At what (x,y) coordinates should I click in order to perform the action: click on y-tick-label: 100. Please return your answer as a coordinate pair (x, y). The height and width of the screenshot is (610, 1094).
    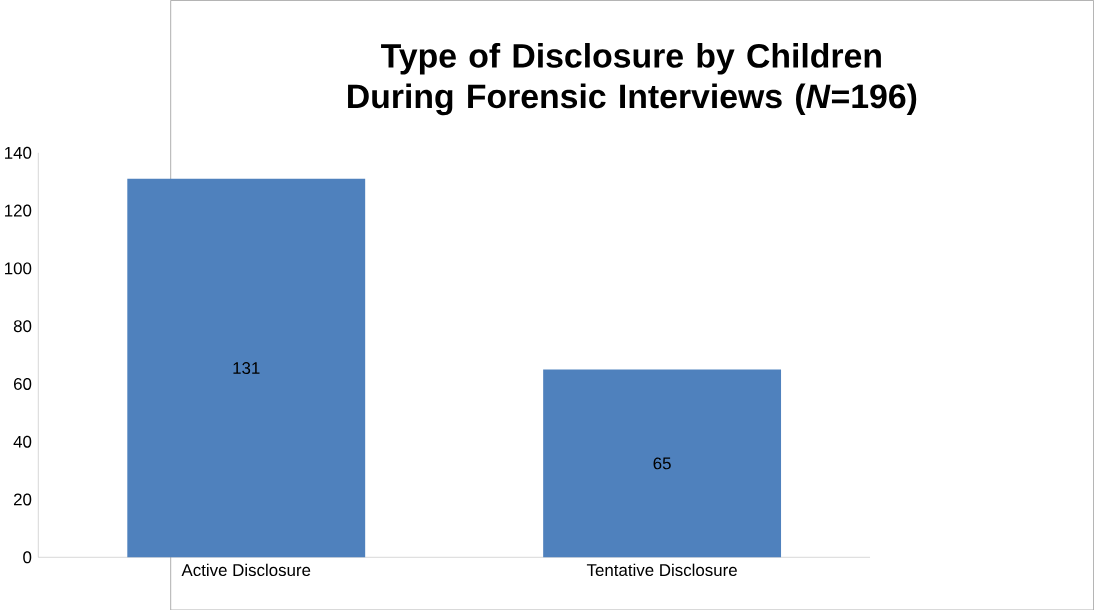
    Looking at the image, I should click on (18, 268).